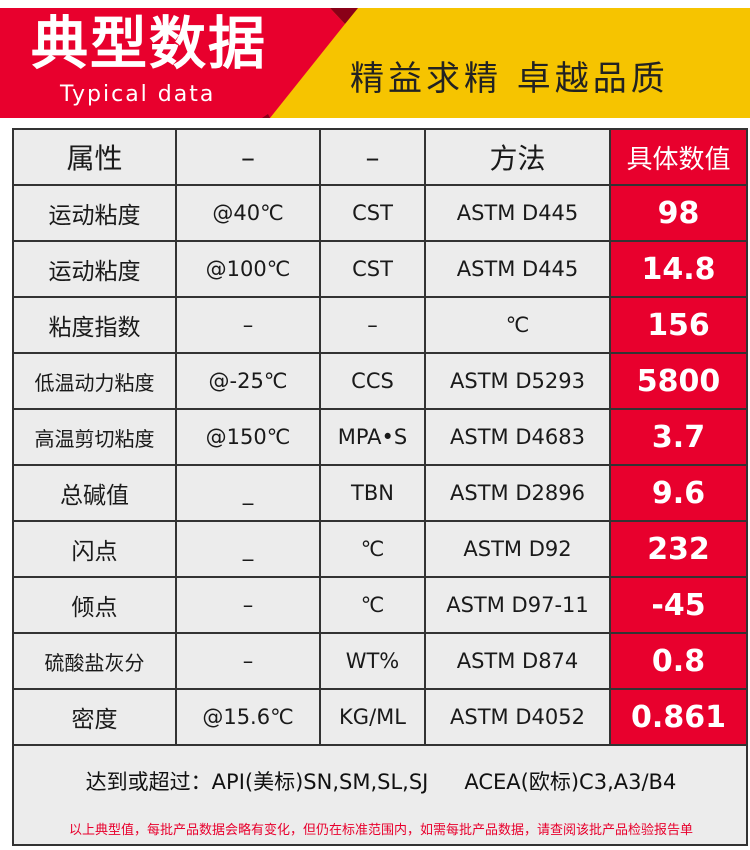 This screenshot has width=750, height=850. Describe the element at coordinates (249, 270) in the screenshot. I see `condition-cell: @100℃` at that location.